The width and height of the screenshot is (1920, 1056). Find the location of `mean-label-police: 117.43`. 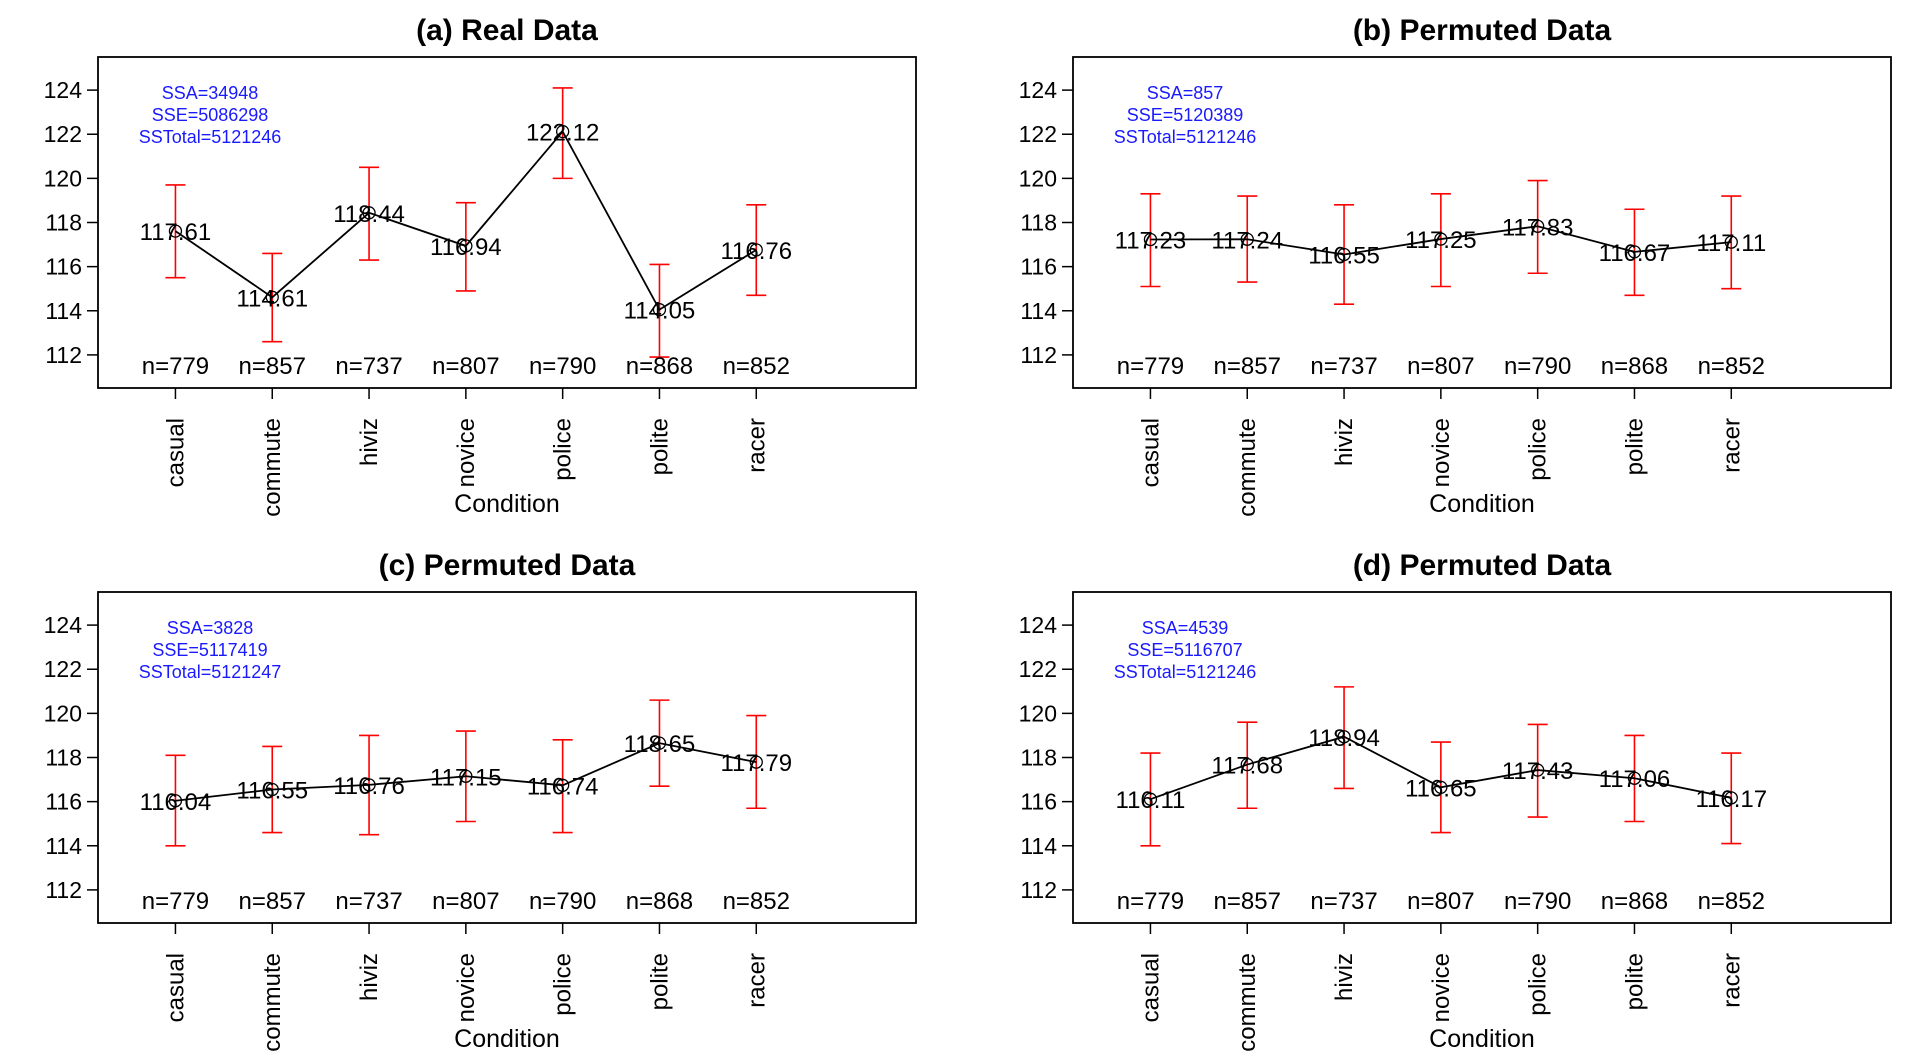

mean-label-police: 117.43 is located at coordinates (1538, 771).